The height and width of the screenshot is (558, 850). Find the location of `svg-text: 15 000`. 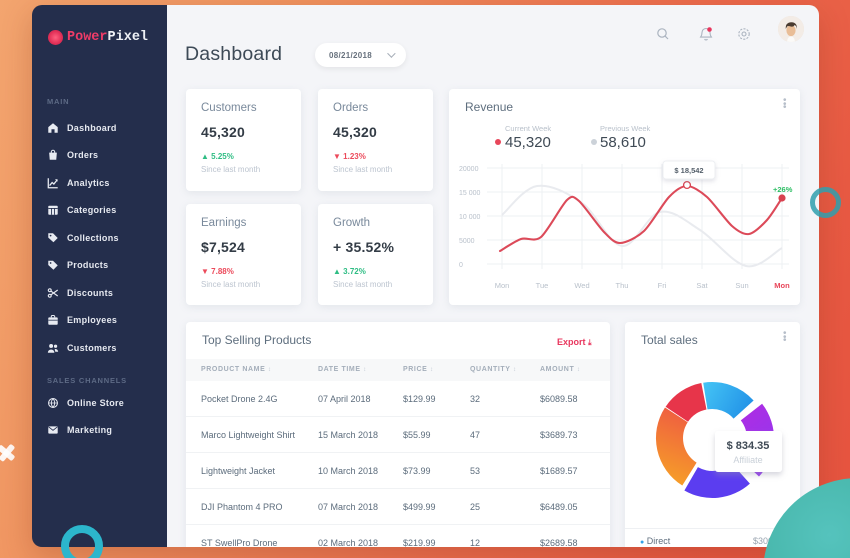

svg-text: 15 000 is located at coordinates (470, 193).